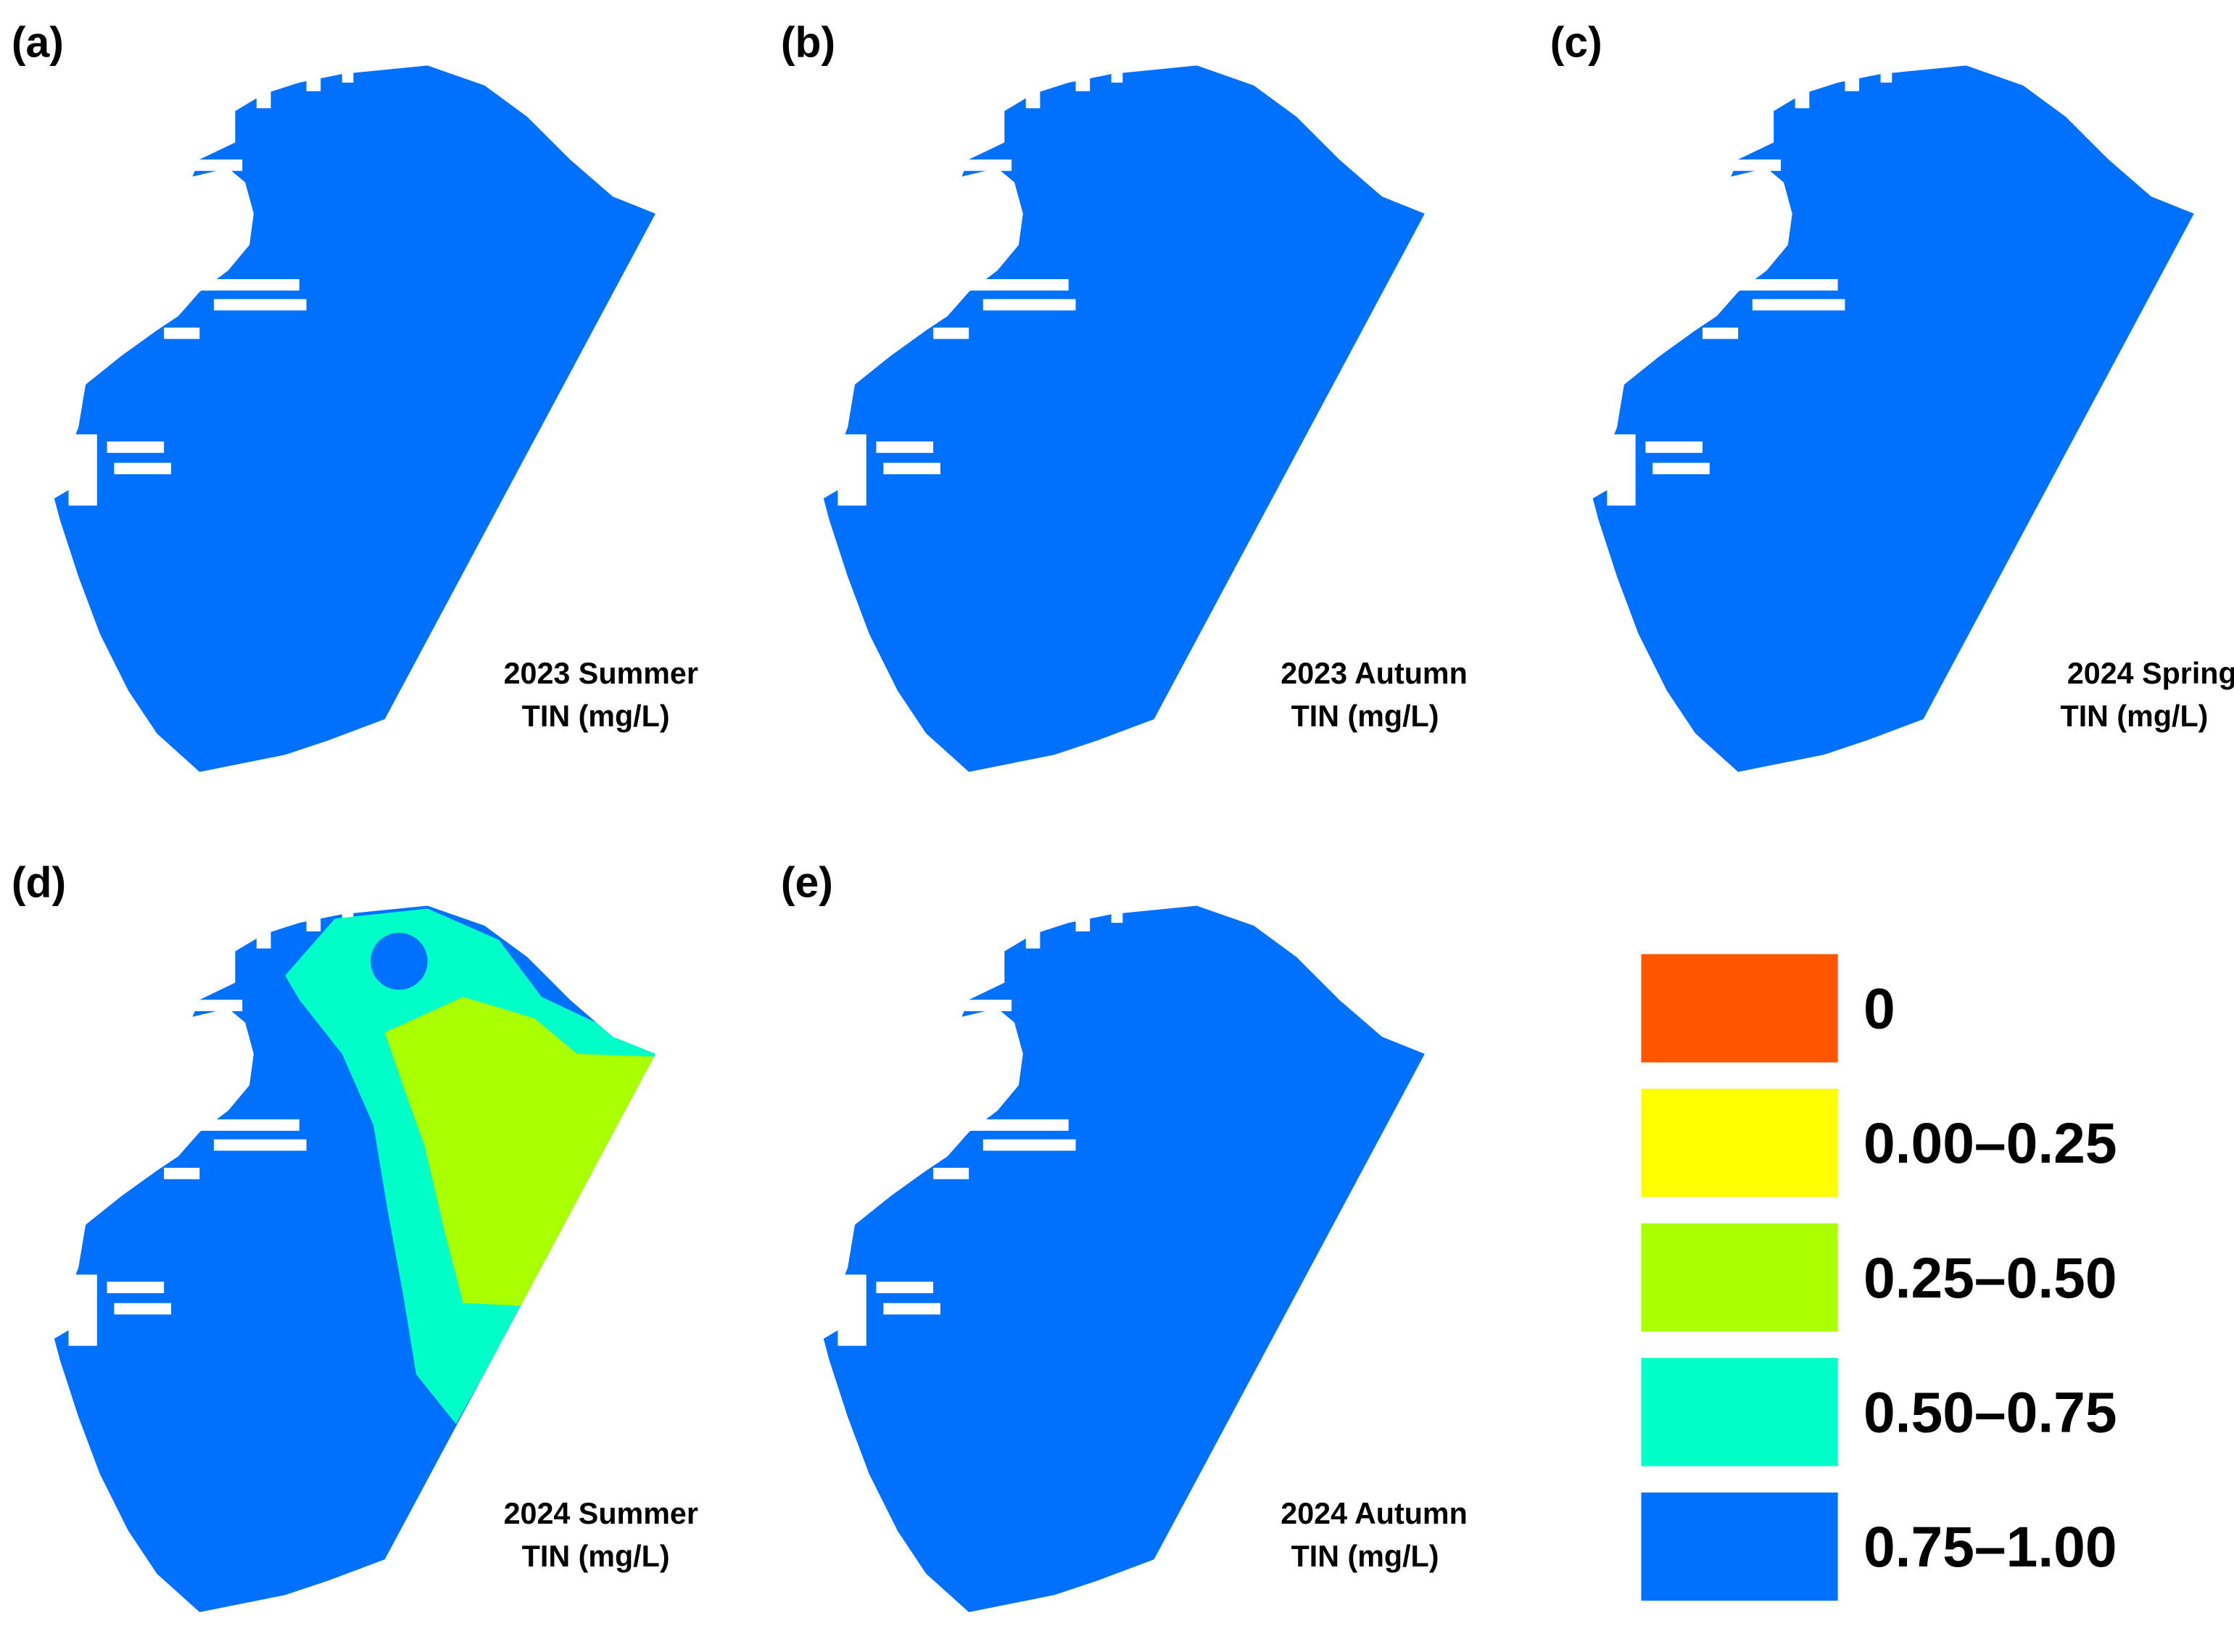 The image size is (2234, 1652). What do you see at coordinates (601, 1513) in the screenshot?
I see `season-label: 2024 Summer` at bounding box center [601, 1513].